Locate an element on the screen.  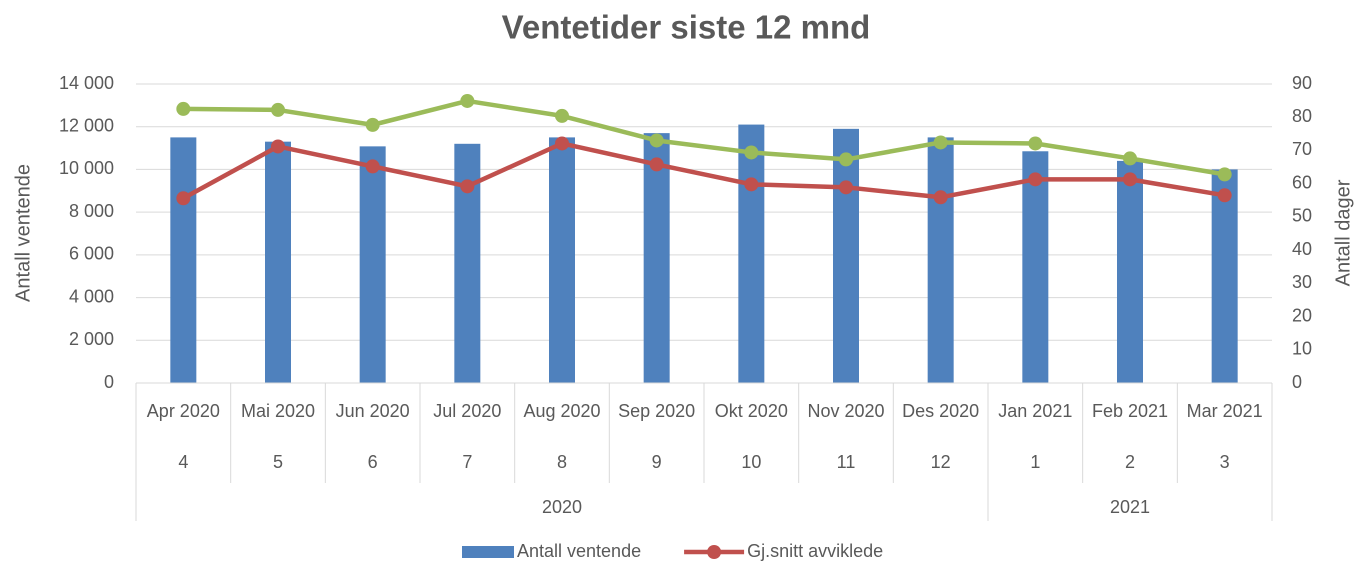
x-month-label: 10 is located at coordinates (751, 462).